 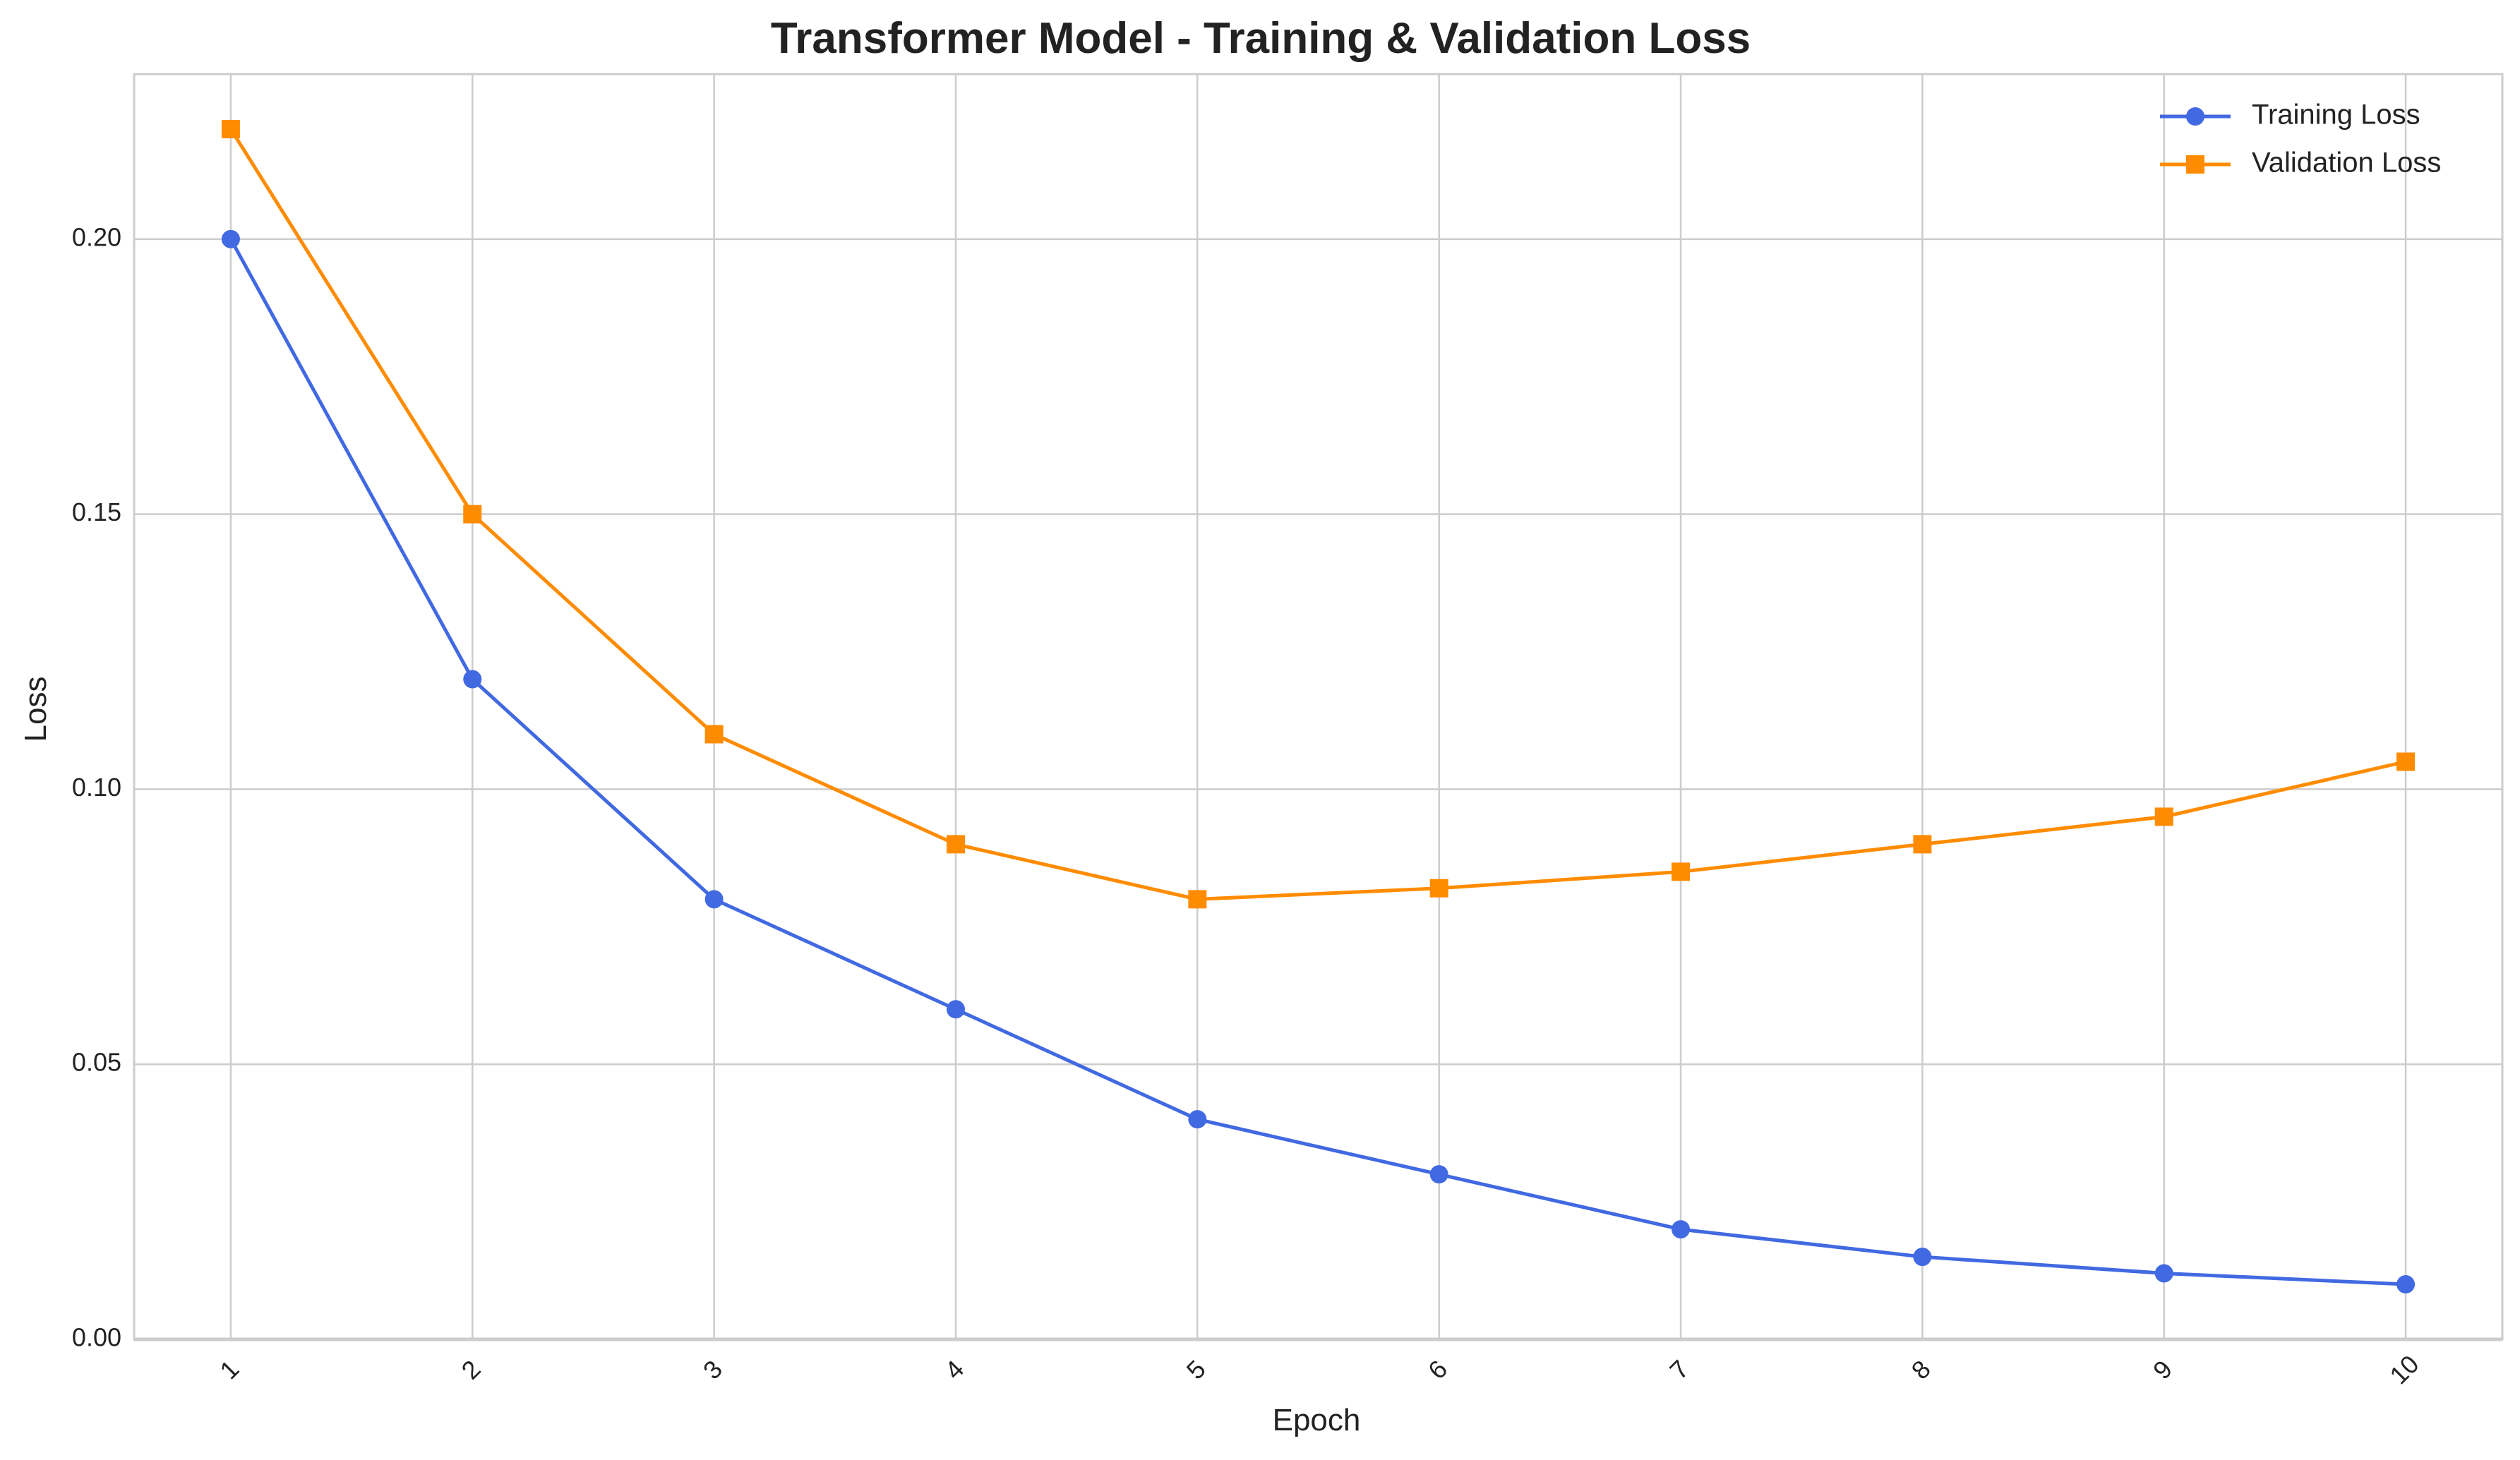 I want to click on legend-item: Training Loss, so click(x=2290, y=115).